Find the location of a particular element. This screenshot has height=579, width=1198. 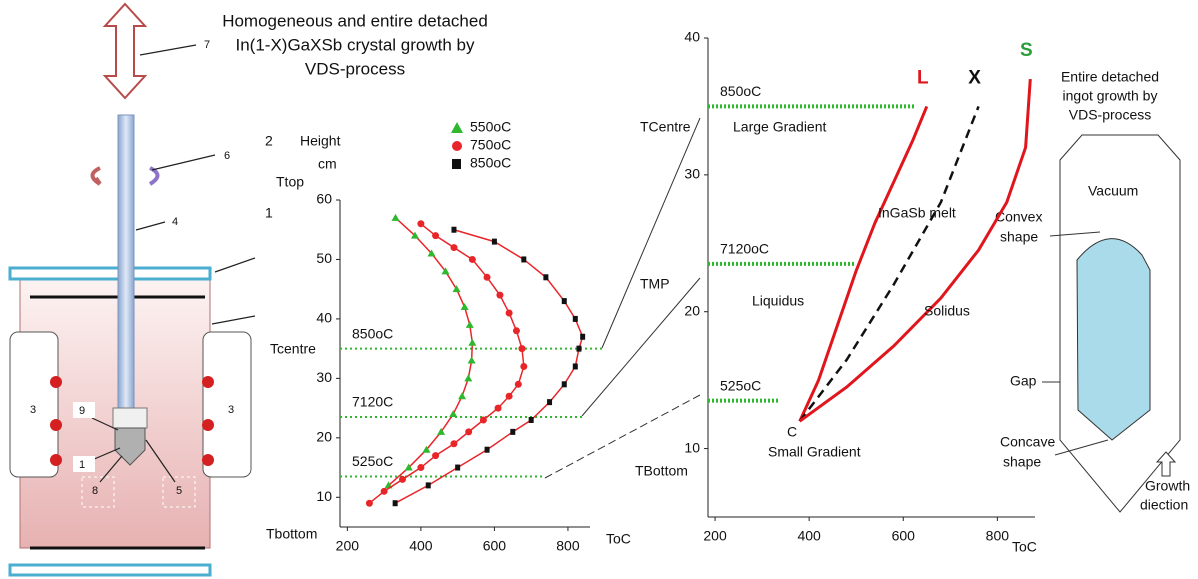

fit-curve is located at coordinates (431, 351).